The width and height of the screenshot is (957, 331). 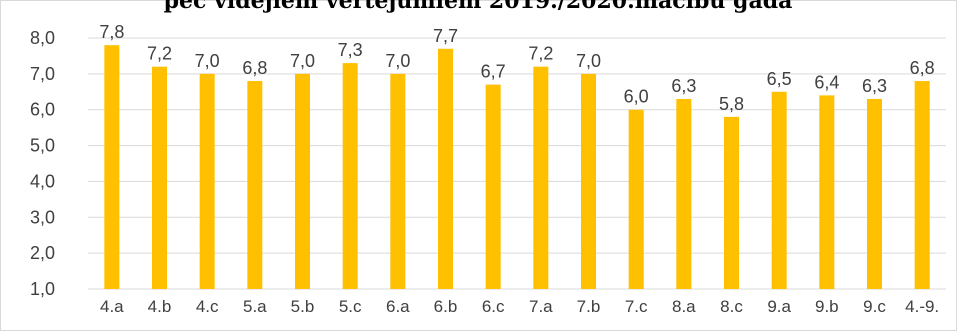 I want to click on x-tick-label: 9.a, so click(x=779, y=306).